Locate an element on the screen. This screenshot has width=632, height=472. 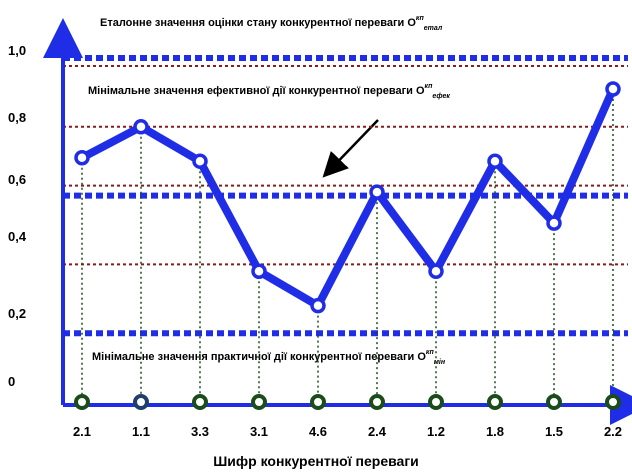
baseline-markers is located at coordinates (347, 402).